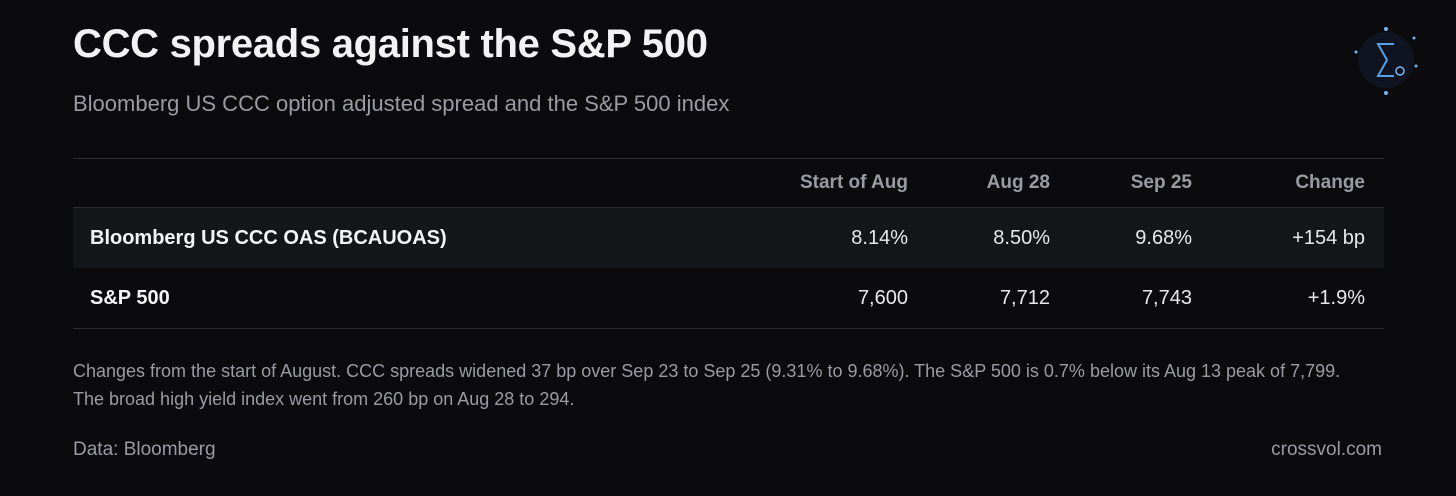 The width and height of the screenshot is (1456, 496). What do you see at coordinates (728, 183) in the screenshot?
I see `table-header: Start of Aug Aug 28 Sep 25 Change` at bounding box center [728, 183].